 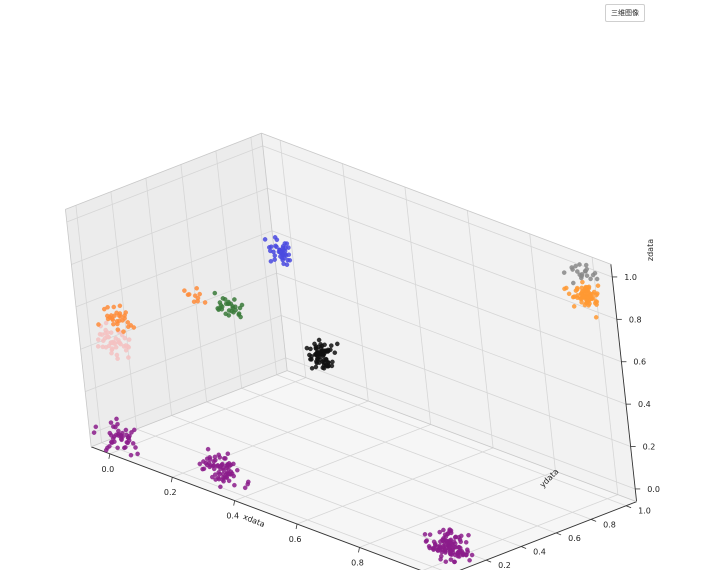 I want to click on z-axis-label: zdata, so click(x=650, y=250).